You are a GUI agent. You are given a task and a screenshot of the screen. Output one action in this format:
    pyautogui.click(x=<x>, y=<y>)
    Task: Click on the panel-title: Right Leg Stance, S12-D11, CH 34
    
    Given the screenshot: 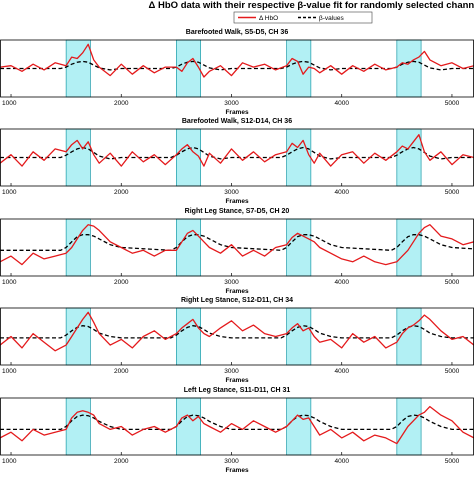 What is the action you would take?
    pyautogui.click(x=237, y=300)
    